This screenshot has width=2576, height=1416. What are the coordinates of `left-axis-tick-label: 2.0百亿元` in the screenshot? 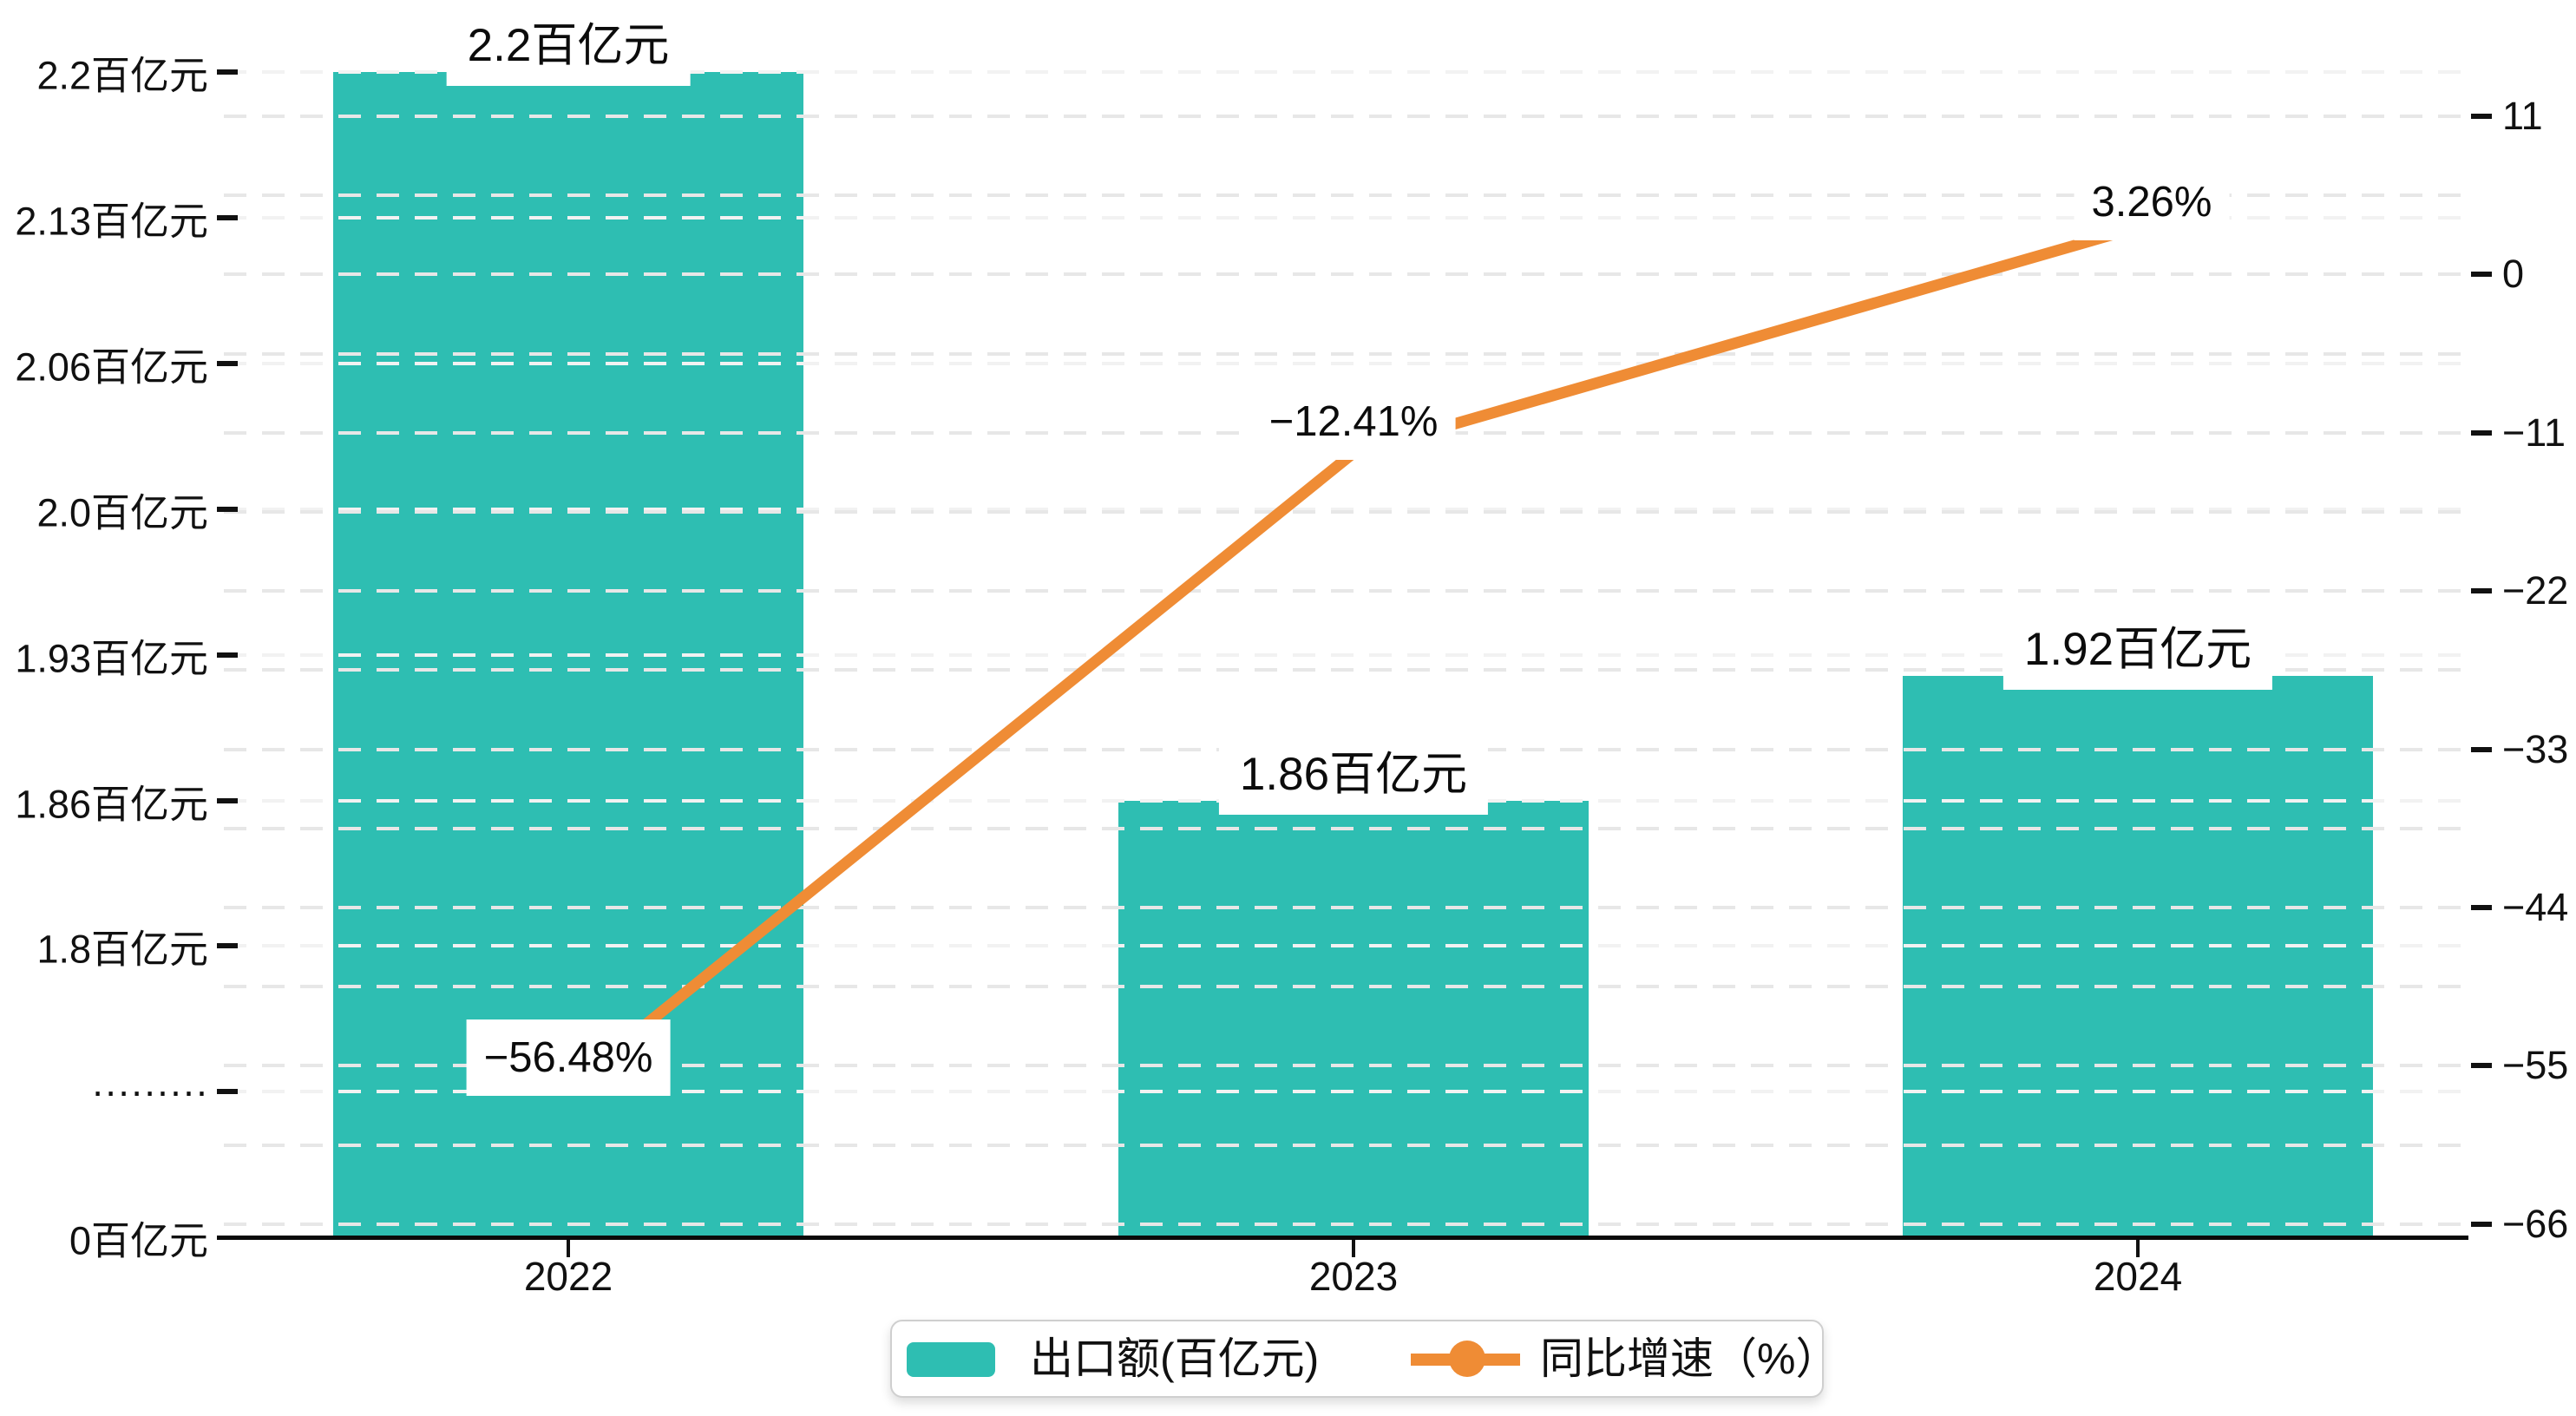 It's located at (122, 512).